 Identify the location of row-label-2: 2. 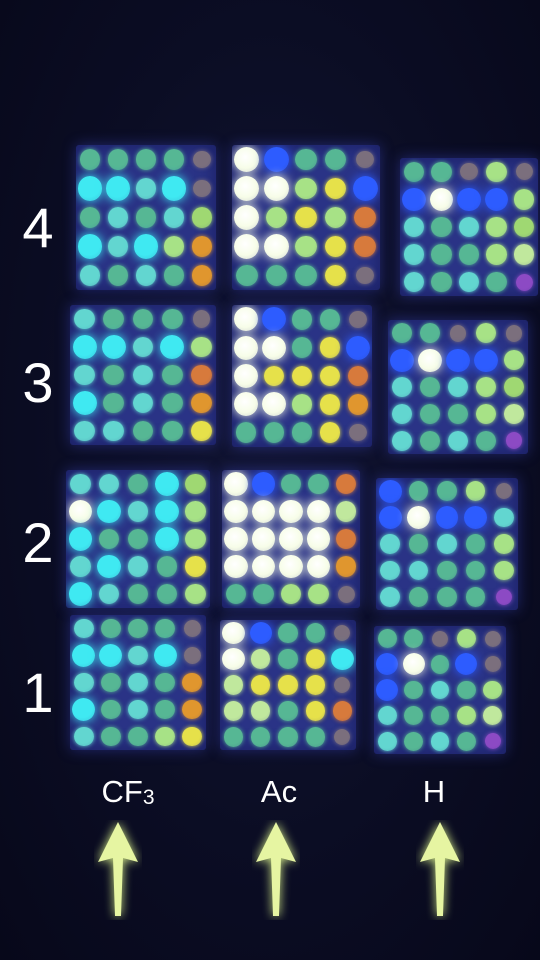
(38, 542).